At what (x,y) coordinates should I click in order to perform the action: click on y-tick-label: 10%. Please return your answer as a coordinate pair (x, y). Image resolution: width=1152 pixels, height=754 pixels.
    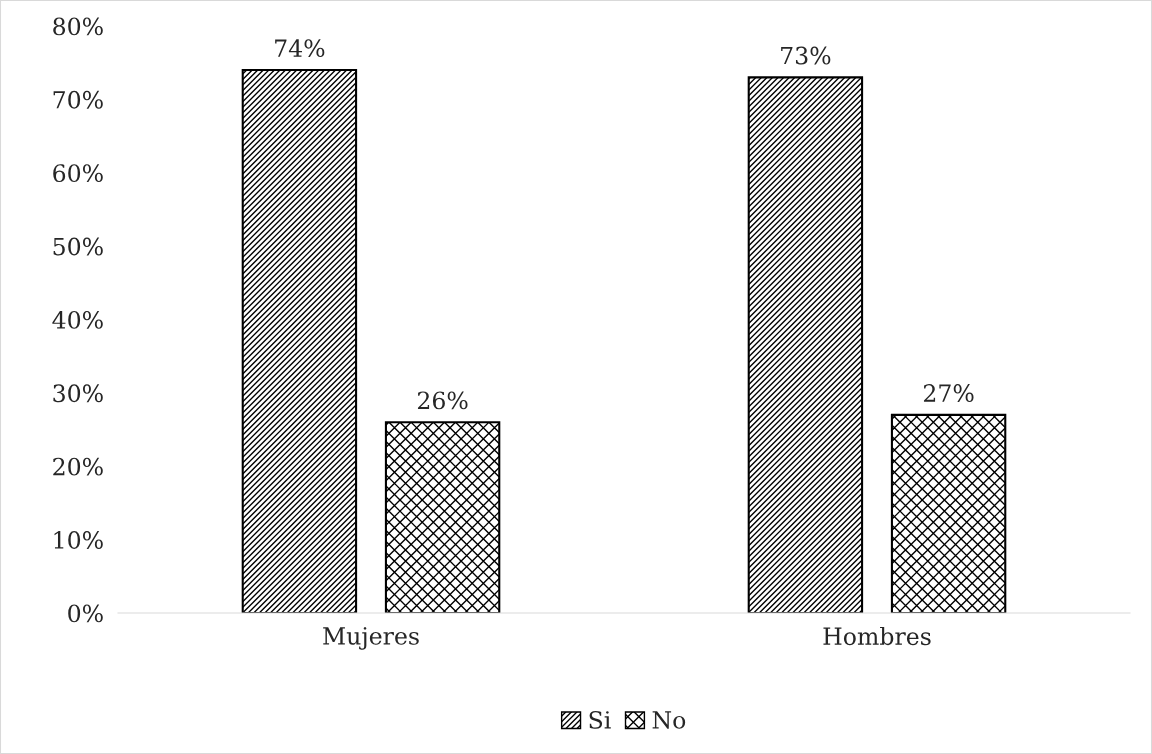
    Looking at the image, I should click on (78, 540).